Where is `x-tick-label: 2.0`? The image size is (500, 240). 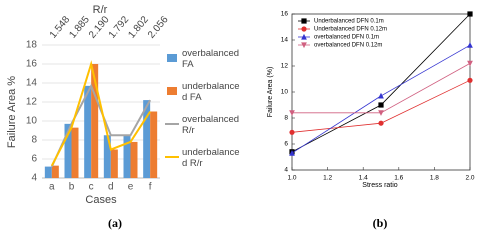
x-tick-label: 2.0 is located at coordinates (469, 178).